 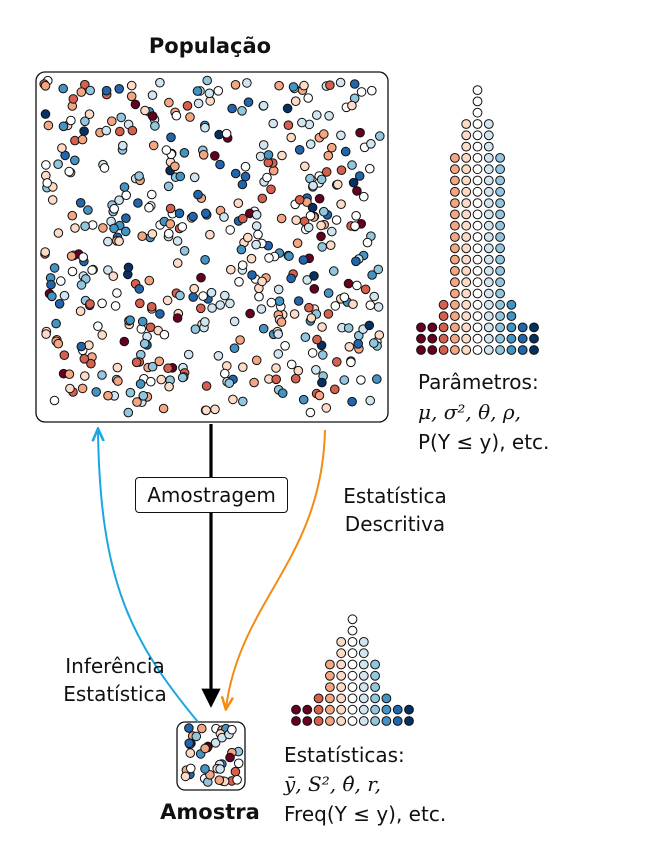 What do you see at coordinates (395, 510) in the screenshot?
I see `descriptive-label: Estatística Descritiva` at bounding box center [395, 510].